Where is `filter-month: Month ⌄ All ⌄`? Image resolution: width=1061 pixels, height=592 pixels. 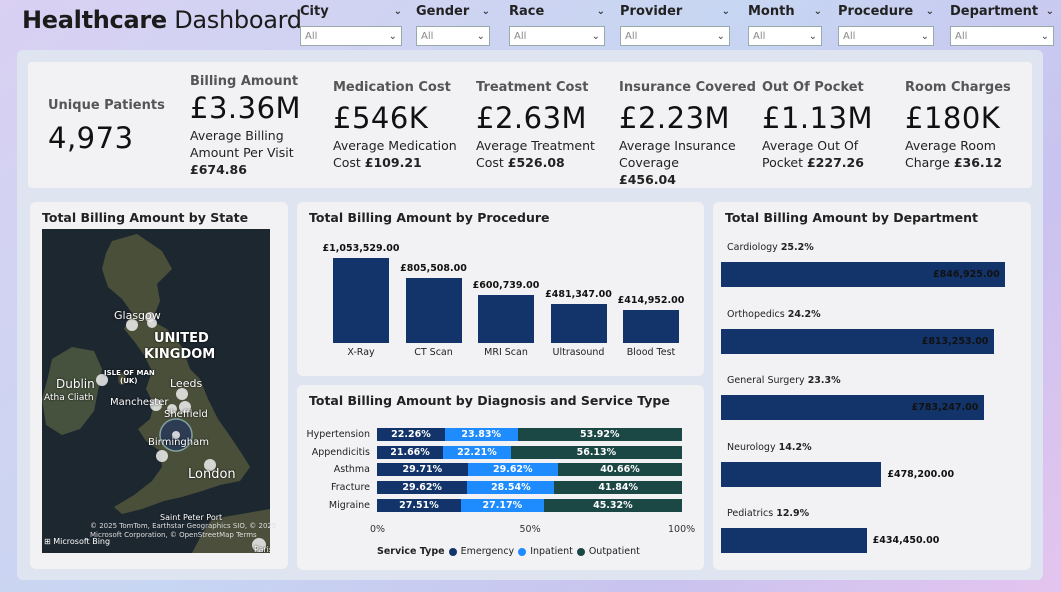 filter-month: Month ⌄ All ⌄ is located at coordinates (785, 24).